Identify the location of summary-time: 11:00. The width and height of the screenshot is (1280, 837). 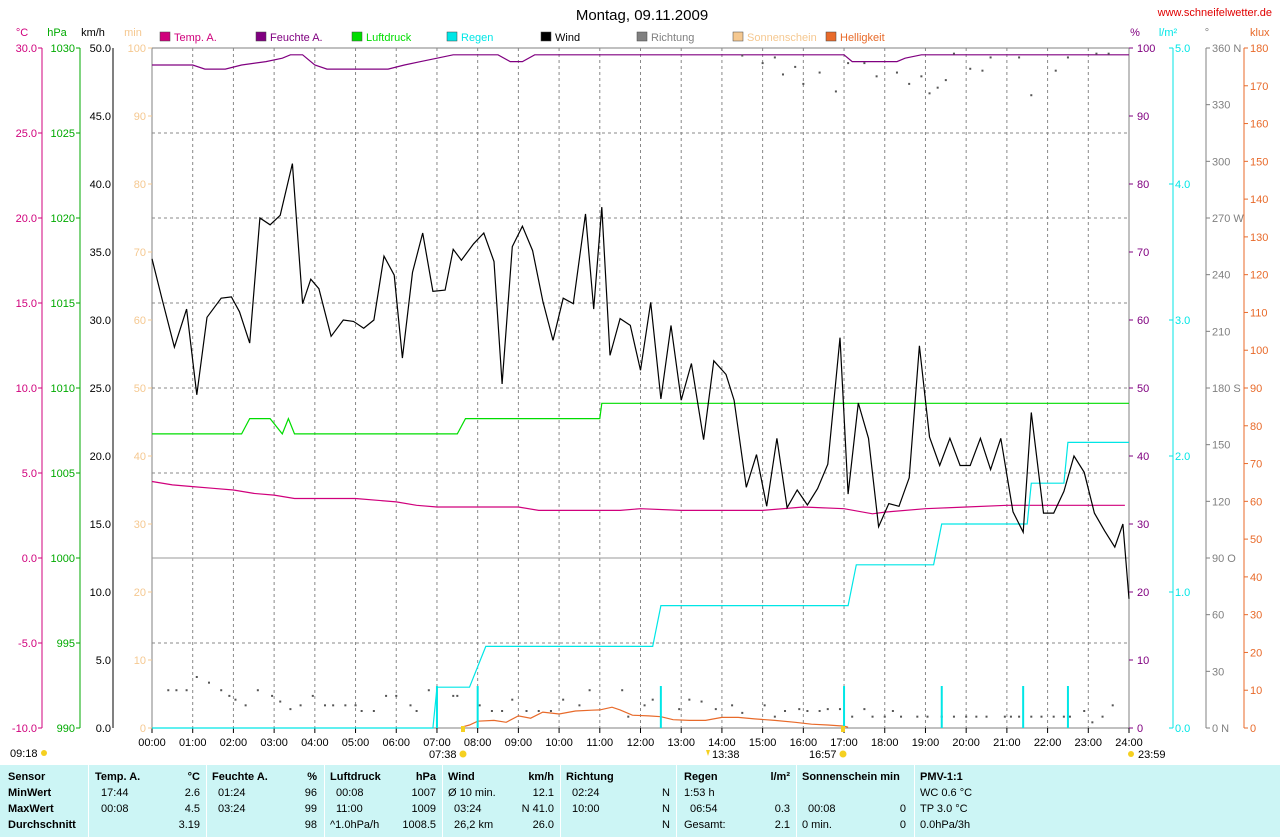
(349, 809).